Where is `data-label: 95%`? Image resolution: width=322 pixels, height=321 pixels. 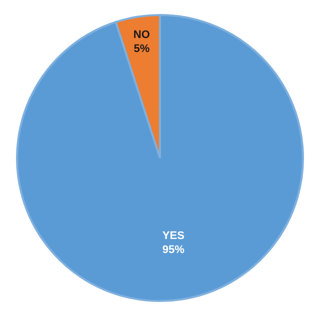 data-label: 95% is located at coordinates (173, 250).